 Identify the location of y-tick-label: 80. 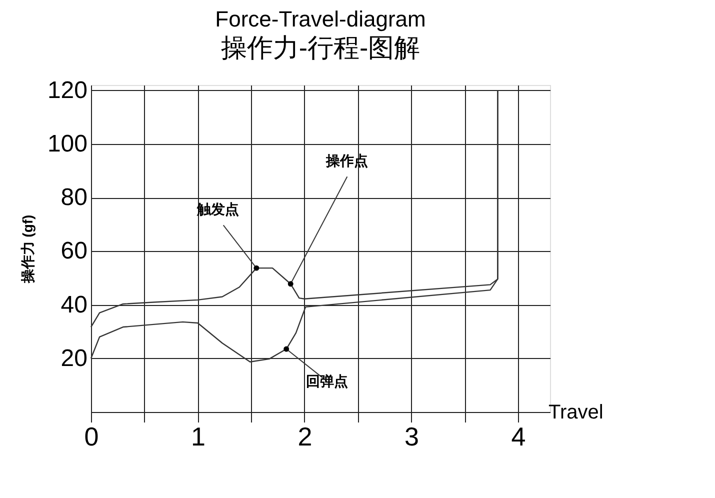
(74, 198).